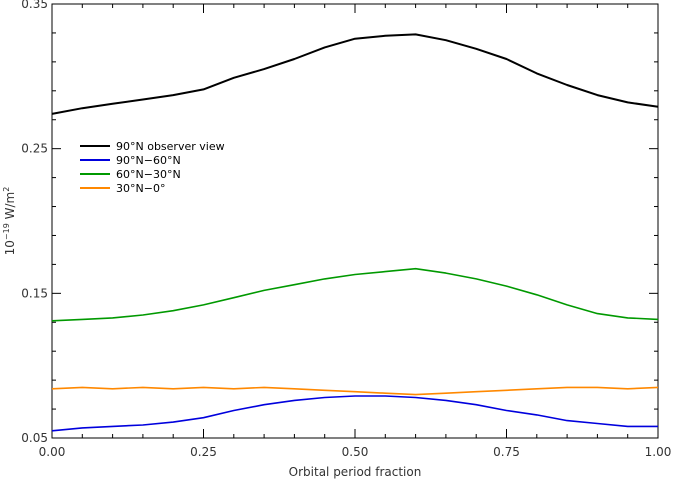  What do you see at coordinates (10, 207) in the screenshot?
I see `y-axis-label-unit: W/m` at bounding box center [10, 207].